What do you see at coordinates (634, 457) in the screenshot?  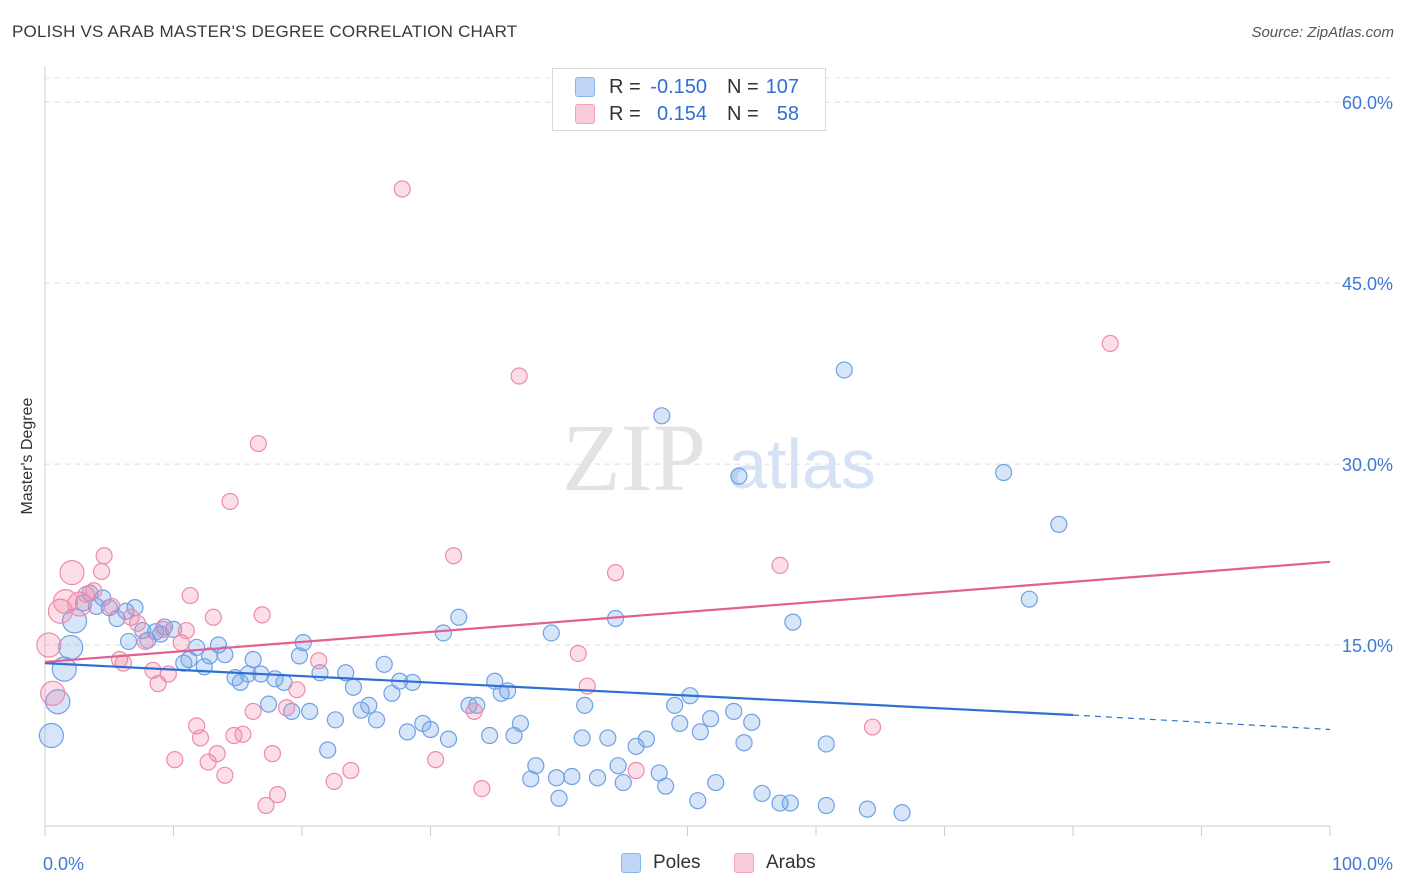 I see `watermark-zip: ZIP` at bounding box center [634, 457].